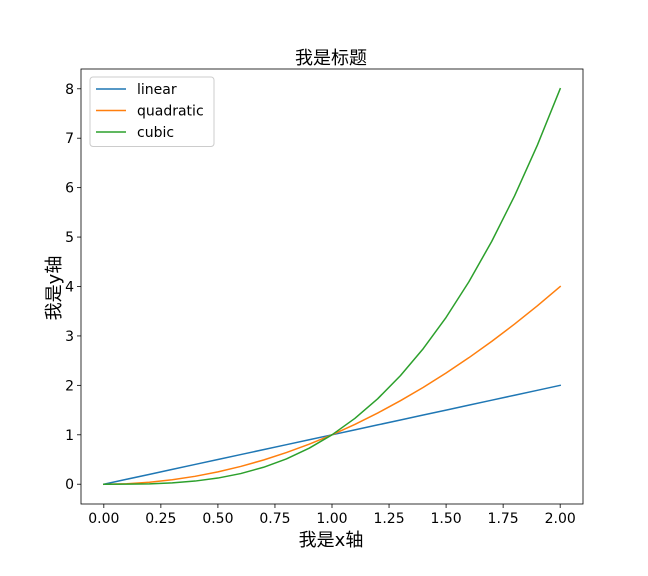  I want to click on x-tick-label: 2.00, so click(560, 519).